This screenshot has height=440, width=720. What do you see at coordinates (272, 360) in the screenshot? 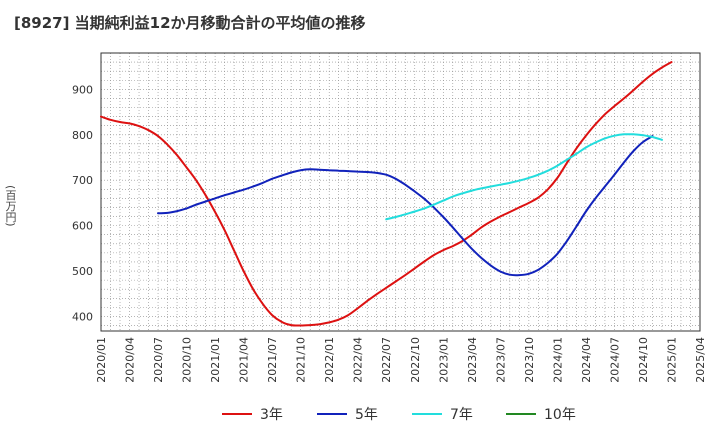
I see `x-tick-label: 2021/07` at bounding box center [272, 360].